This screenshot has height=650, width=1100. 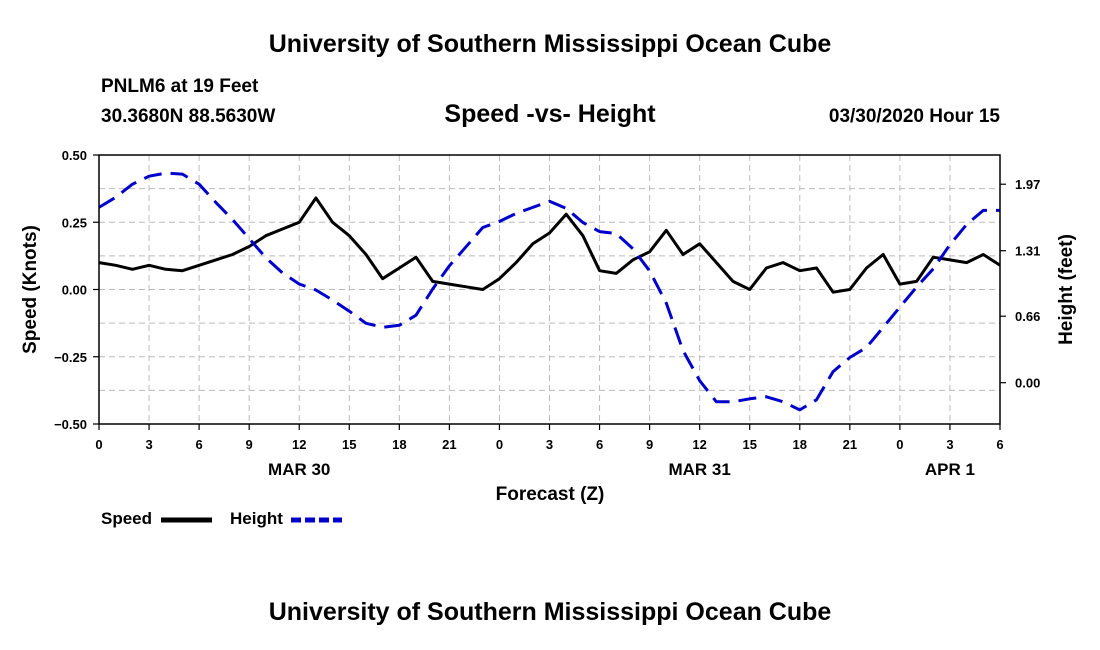 I want to click on x-day-label: APR 1, so click(x=950, y=469).